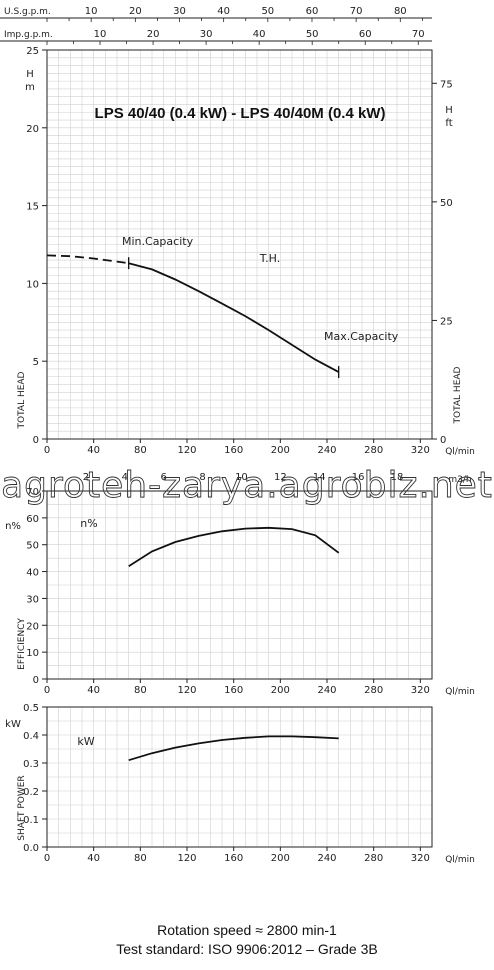  Describe the element at coordinates (32, 626) in the screenshot. I see `panel2-ytick-label: 20` at that location.